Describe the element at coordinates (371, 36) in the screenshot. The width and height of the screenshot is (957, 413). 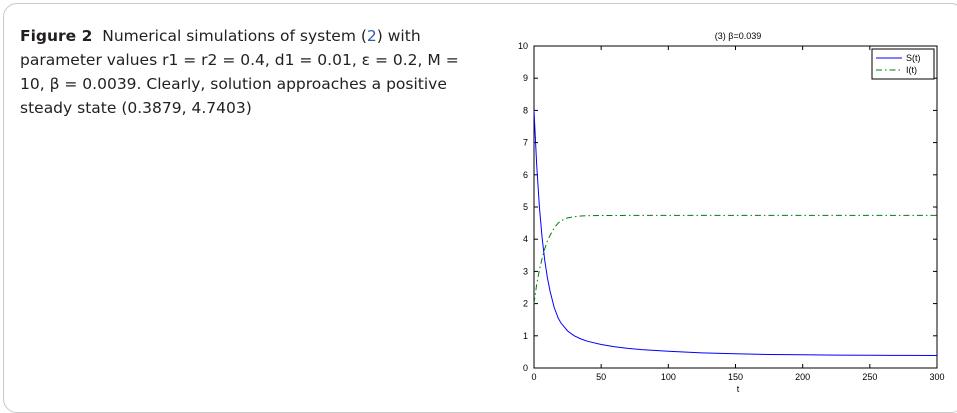
I see `equation-reference-link: 2` at that location.